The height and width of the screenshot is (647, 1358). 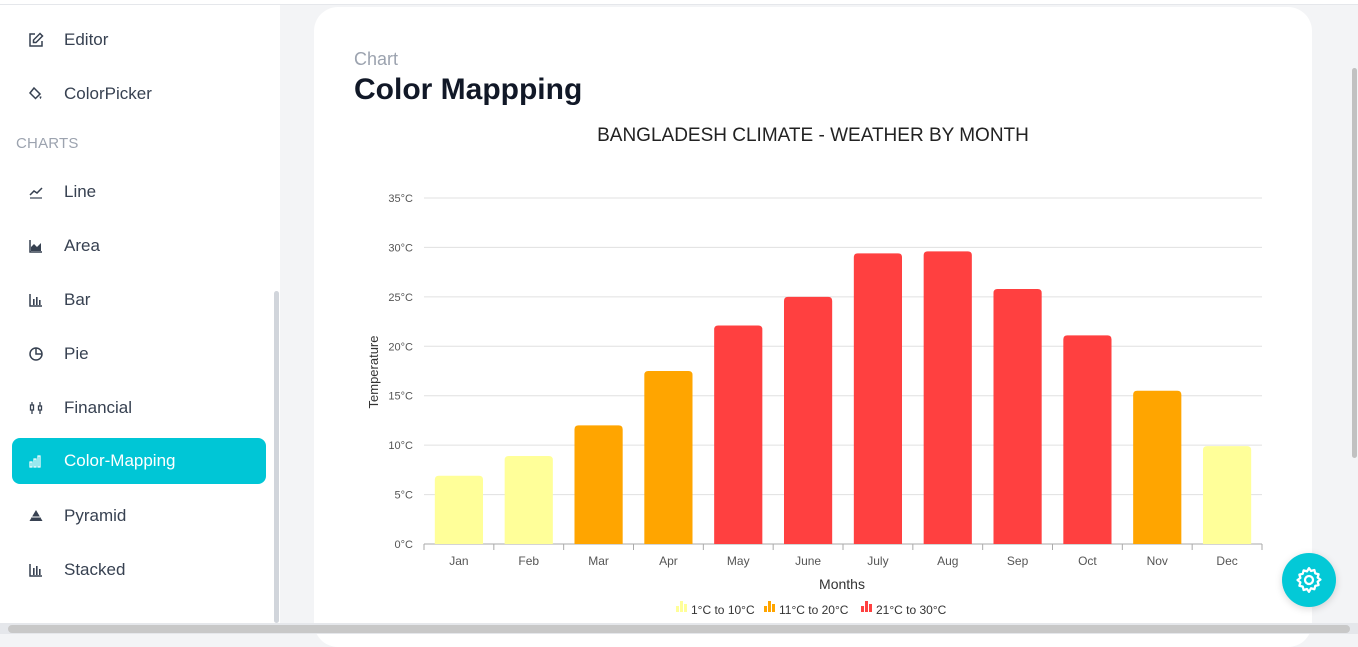 I want to click on y-tick-label: 35°C, so click(x=400, y=199).